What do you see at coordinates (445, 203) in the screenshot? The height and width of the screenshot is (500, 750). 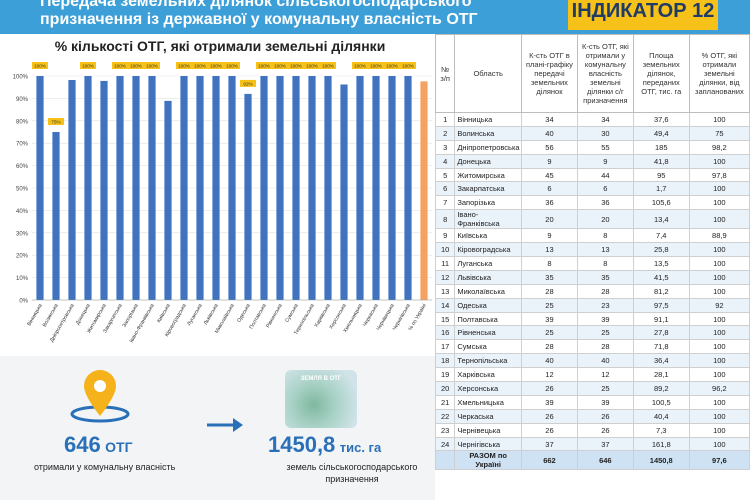 I see `table-cell: 7` at bounding box center [445, 203].